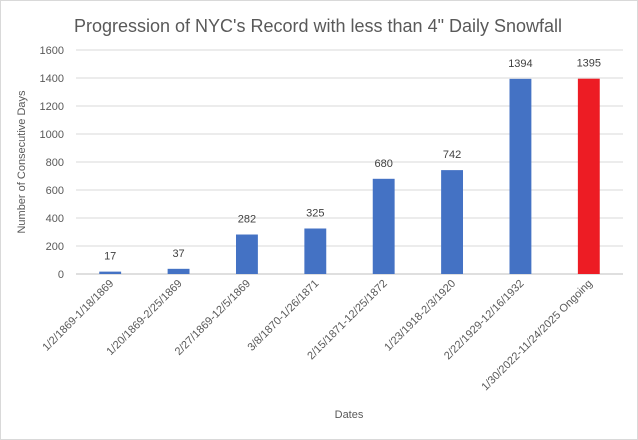  I want to click on y-axis-label: Number of Consecutive Days, so click(22, 162).